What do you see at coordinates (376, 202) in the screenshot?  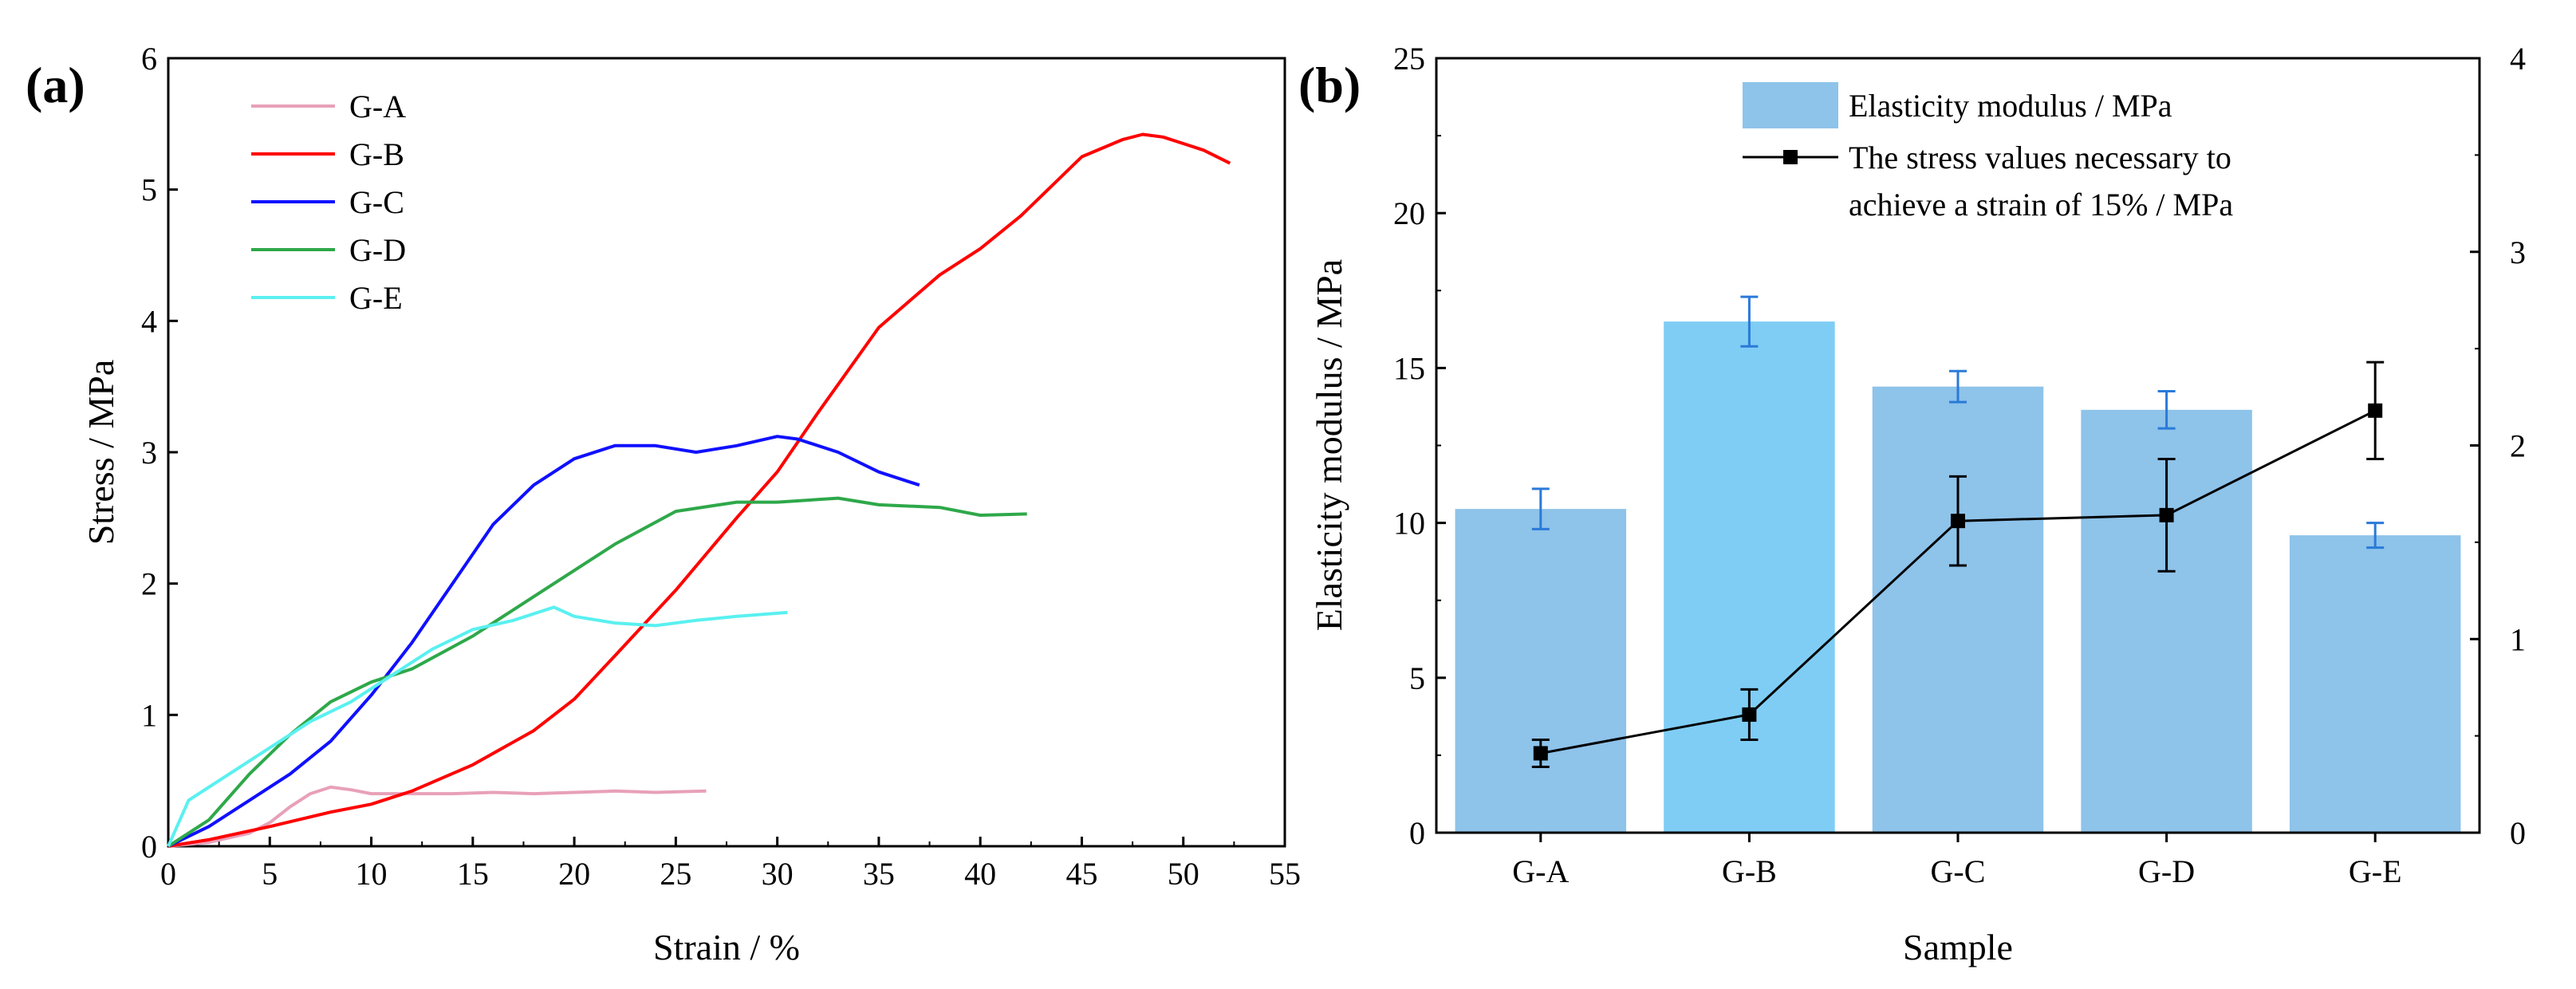 I see `legend-label: G-C` at bounding box center [376, 202].